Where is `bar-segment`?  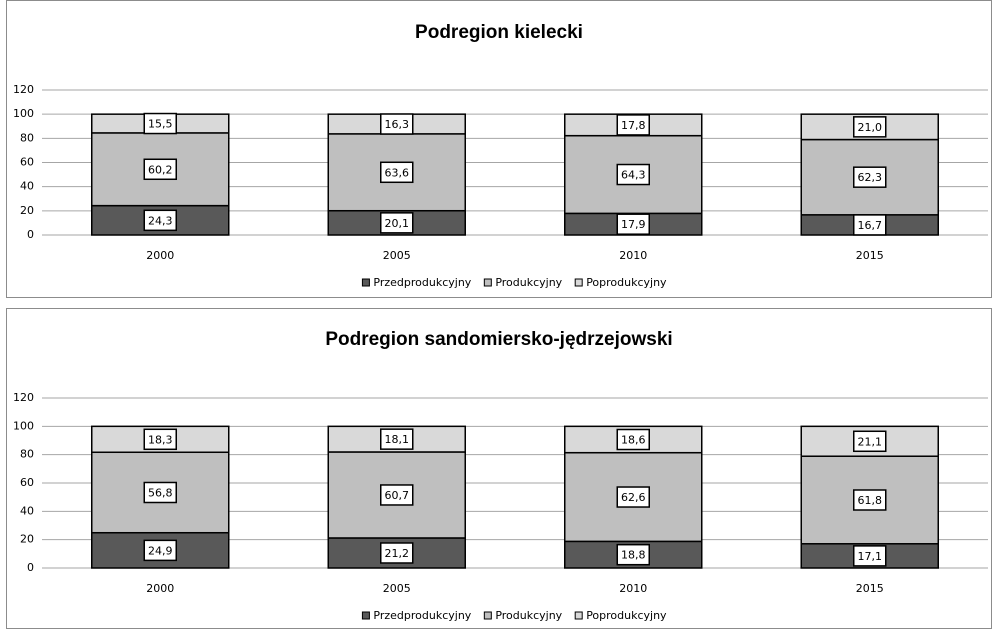
bar-segment is located at coordinates (160, 550).